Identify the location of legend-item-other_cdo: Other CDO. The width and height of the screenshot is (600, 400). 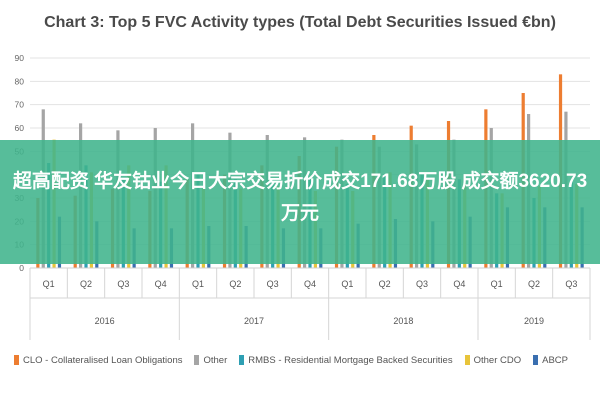
(493, 360).